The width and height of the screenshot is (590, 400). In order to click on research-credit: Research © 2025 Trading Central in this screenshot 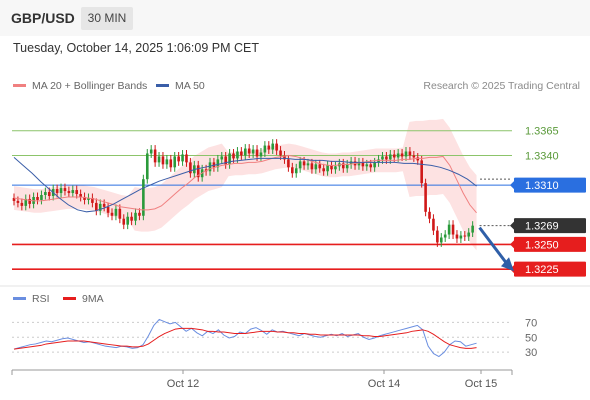, I will do `click(501, 86)`.